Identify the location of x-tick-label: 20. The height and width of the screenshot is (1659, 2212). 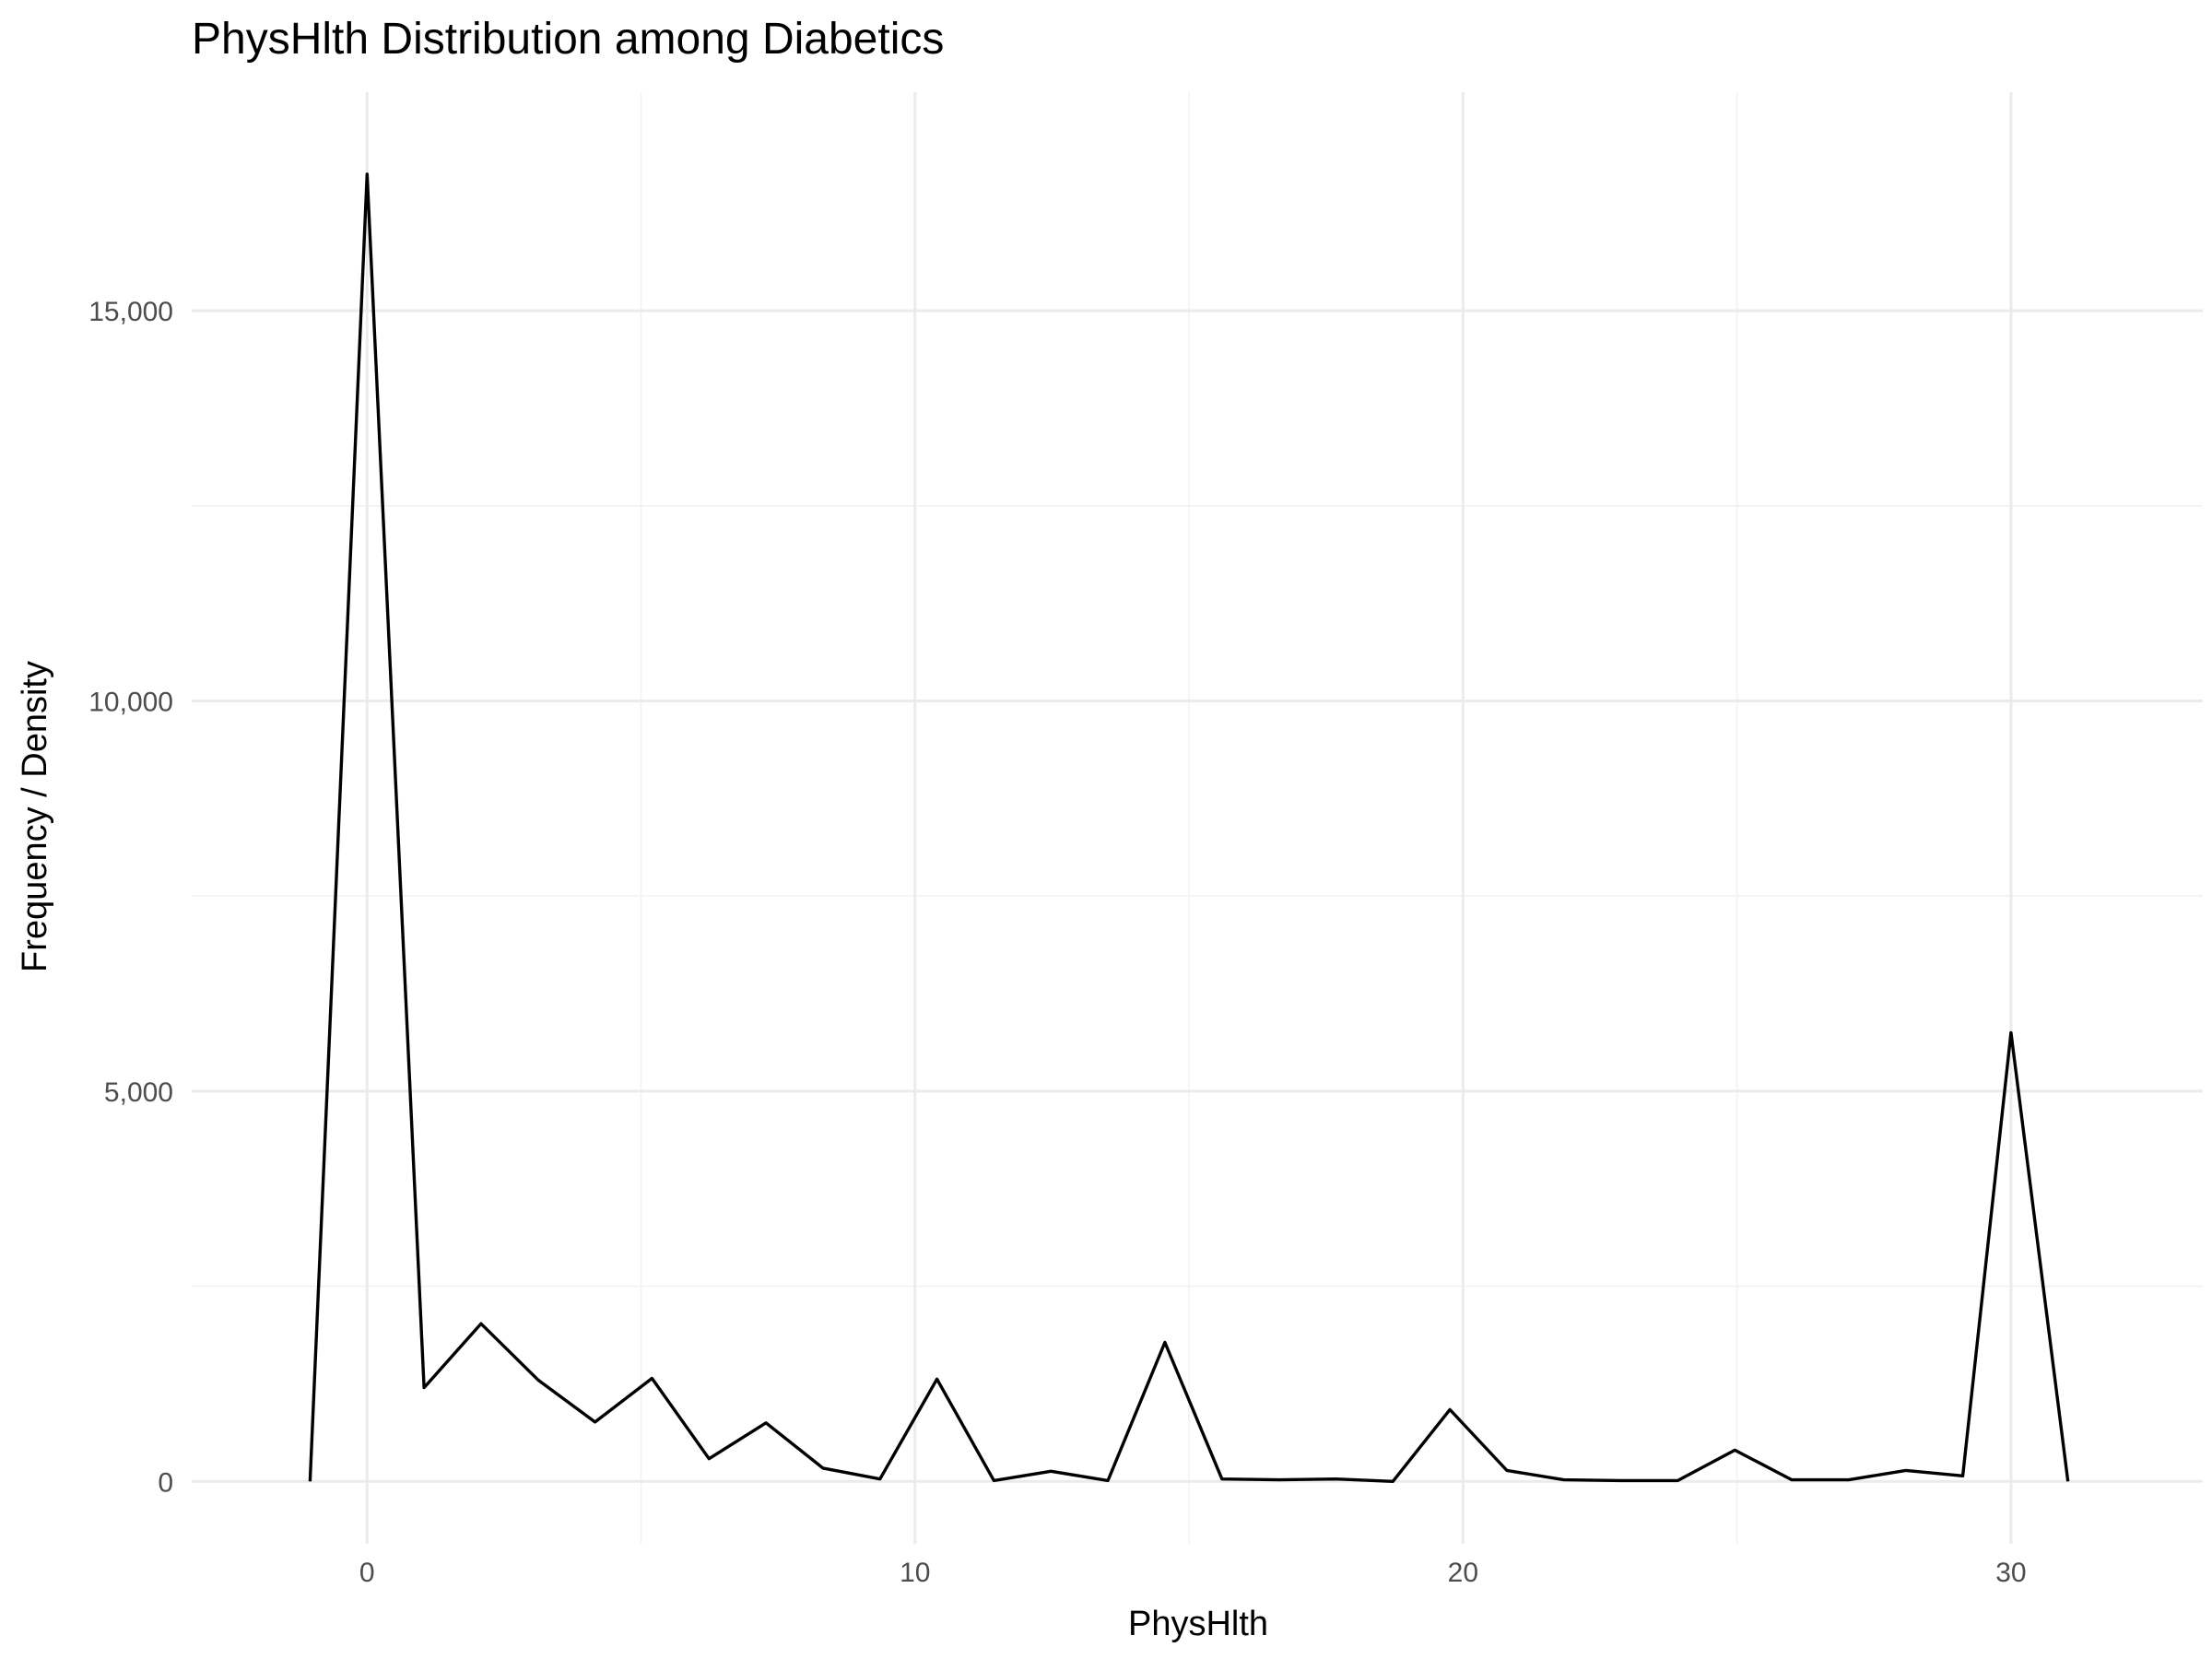
(1463, 1573).